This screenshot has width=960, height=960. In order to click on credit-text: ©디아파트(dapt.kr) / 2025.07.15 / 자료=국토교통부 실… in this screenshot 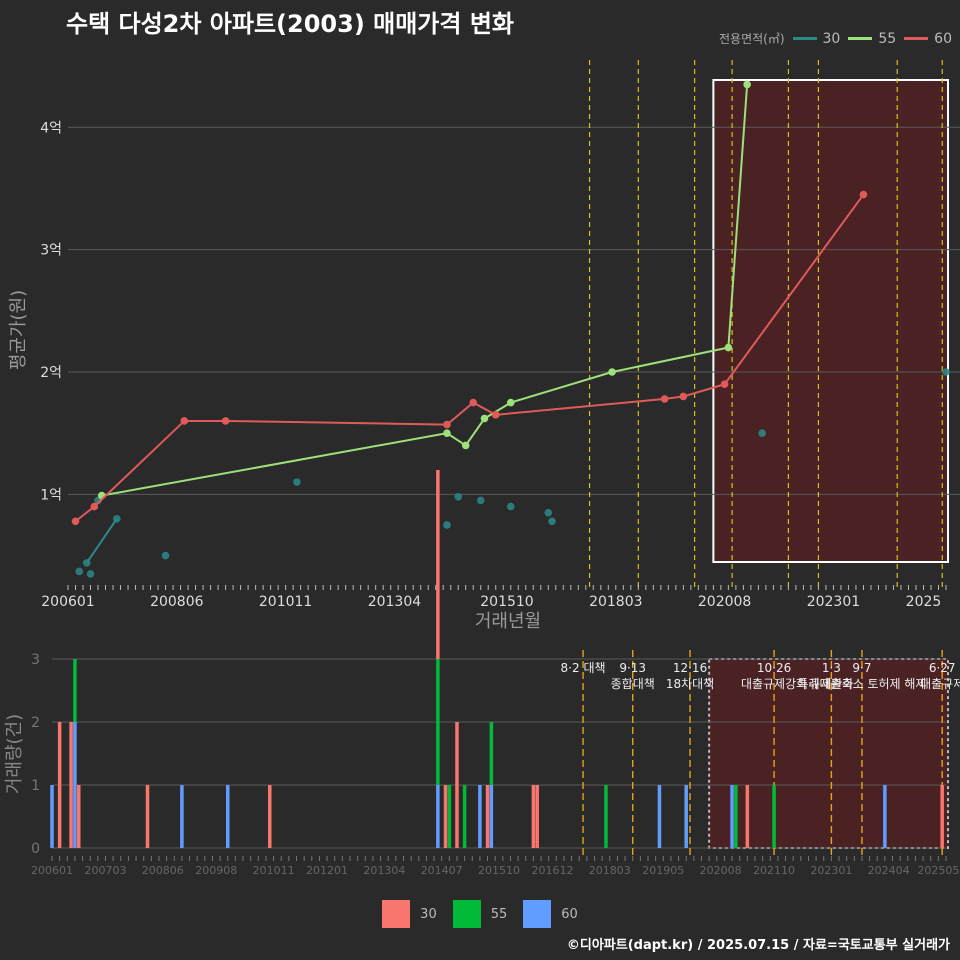, I will do `click(758, 945)`.